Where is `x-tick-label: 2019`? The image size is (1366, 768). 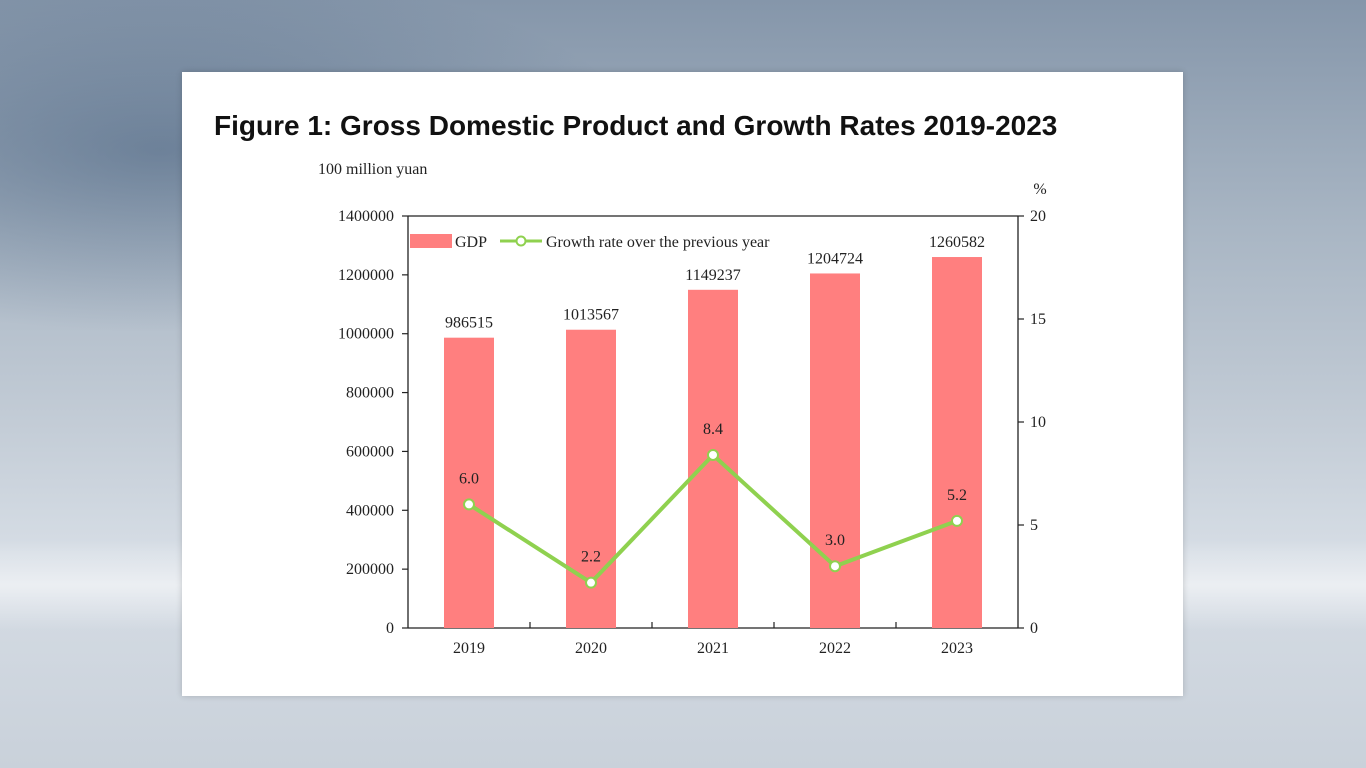 x-tick-label: 2019 is located at coordinates (469, 648).